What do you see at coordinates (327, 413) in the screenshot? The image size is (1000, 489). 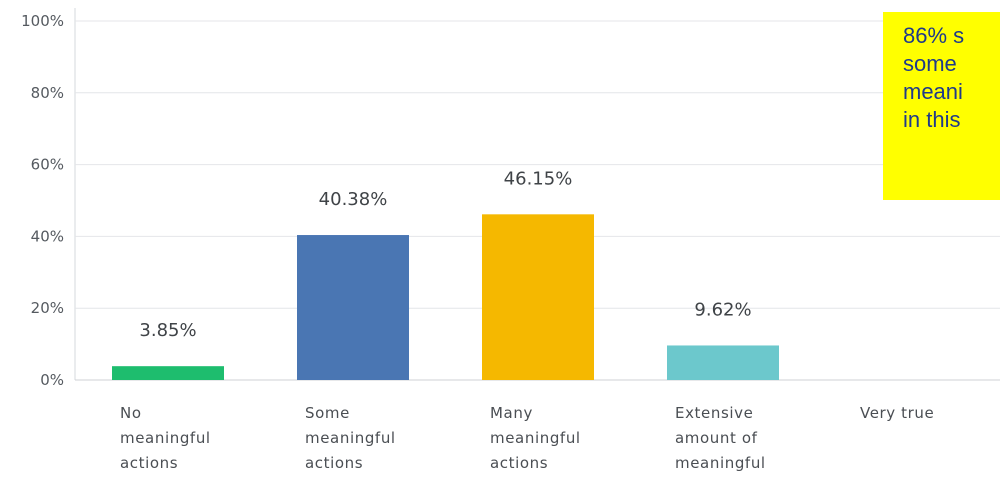 I see `category-label-line: Some` at bounding box center [327, 413].